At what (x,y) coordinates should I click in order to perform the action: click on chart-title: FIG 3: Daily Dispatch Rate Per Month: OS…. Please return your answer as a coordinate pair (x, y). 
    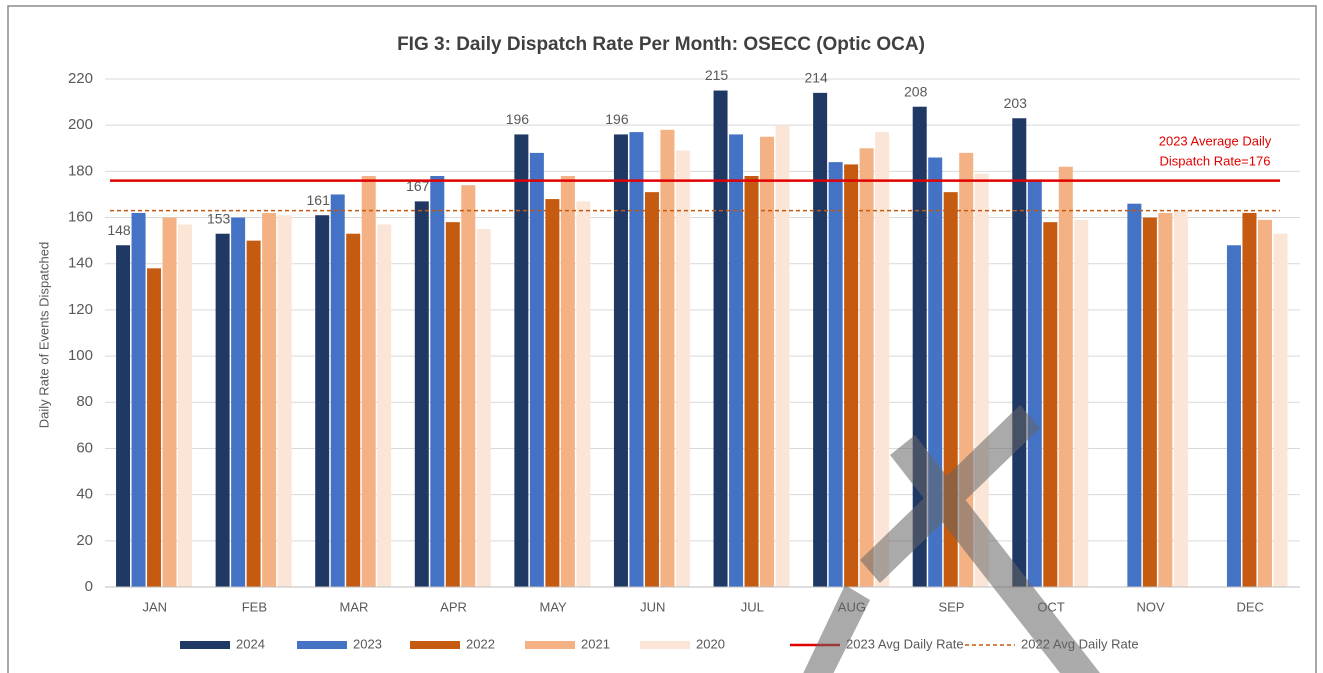
    Looking at the image, I should click on (661, 44).